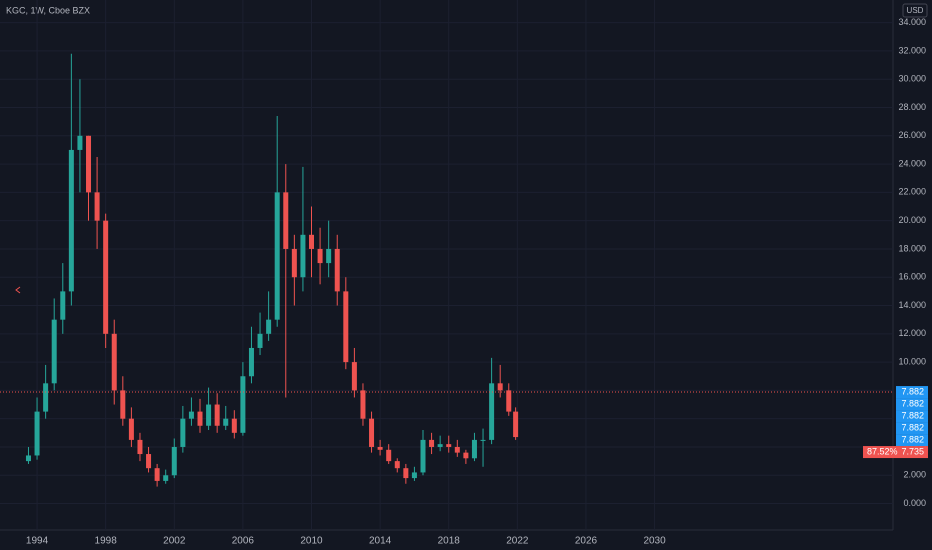 Image resolution: width=932 pixels, height=550 pixels. Describe the element at coordinates (311, 541) in the screenshot. I see `x-tick-label: 2010` at that location.